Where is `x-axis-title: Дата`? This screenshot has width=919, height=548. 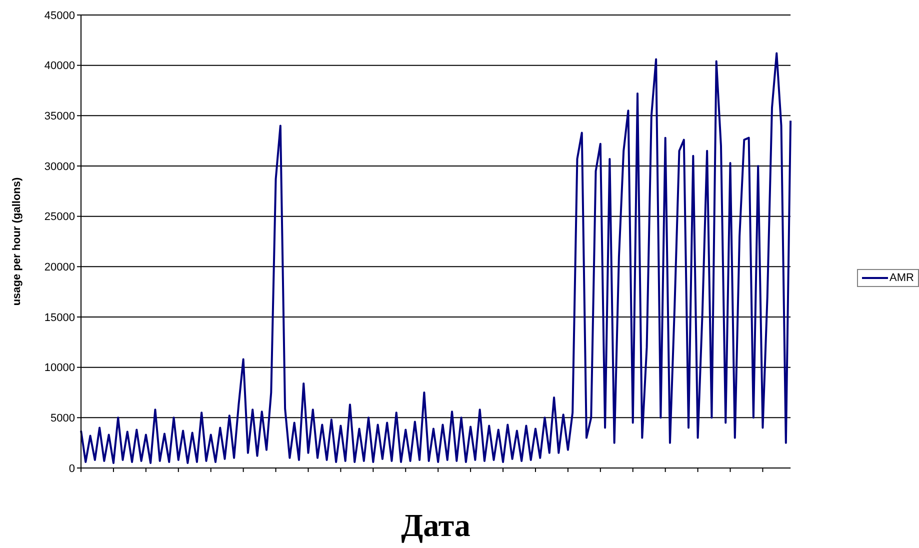 x-axis-title: Дата is located at coordinates (435, 525).